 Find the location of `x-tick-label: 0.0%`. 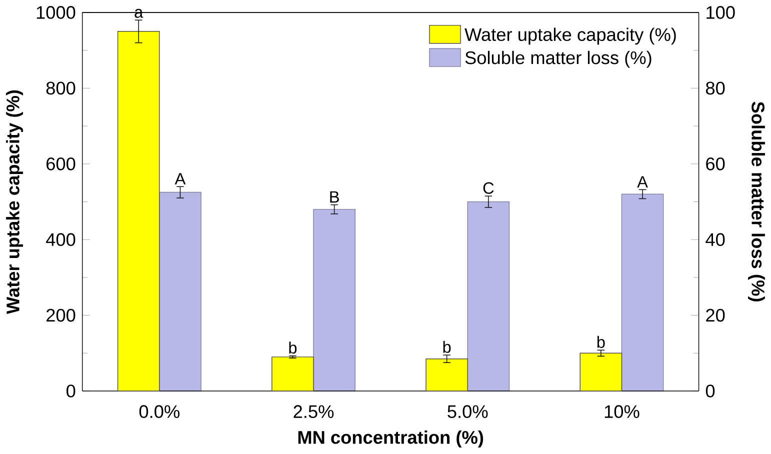

x-tick-label: 0.0% is located at coordinates (159, 411).